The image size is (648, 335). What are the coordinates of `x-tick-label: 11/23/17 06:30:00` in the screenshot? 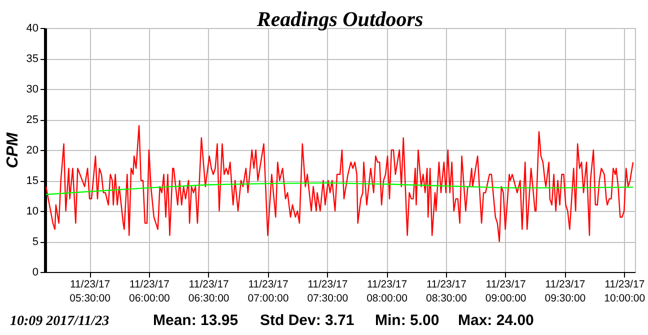 It's located at (209, 291).